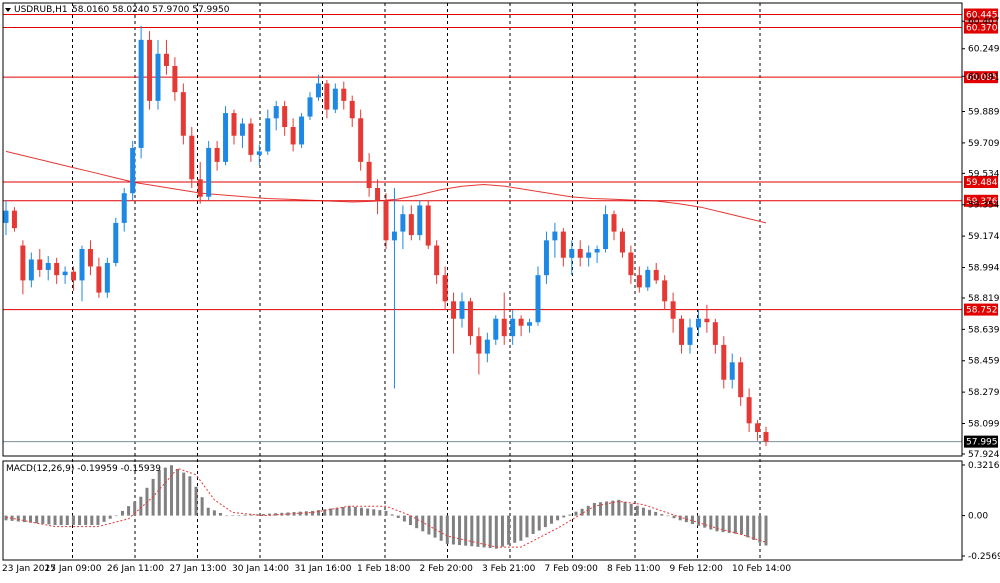  Describe the element at coordinates (984, 330) in the screenshot. I see `price-tick-label: 58.6390` at that location.